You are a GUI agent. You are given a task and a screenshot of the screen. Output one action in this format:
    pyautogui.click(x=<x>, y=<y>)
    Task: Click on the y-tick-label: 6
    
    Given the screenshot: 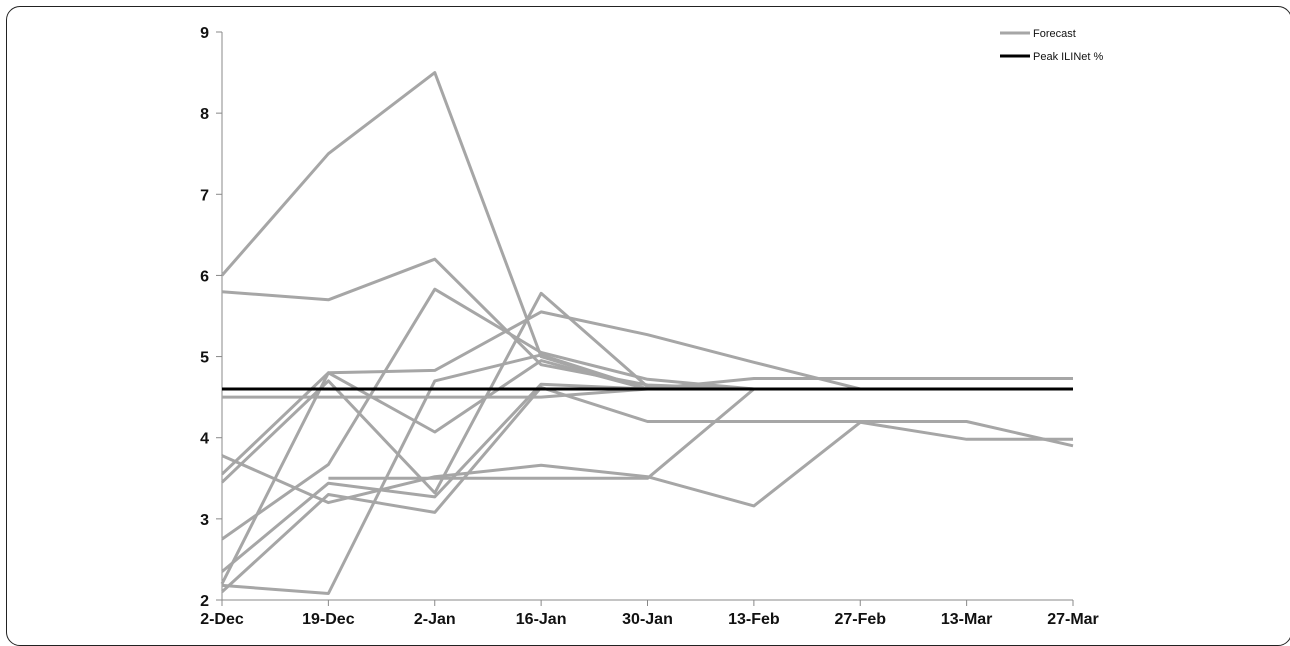 What is the action you would take?
    pyautogui.click(x=204, y=276)
    